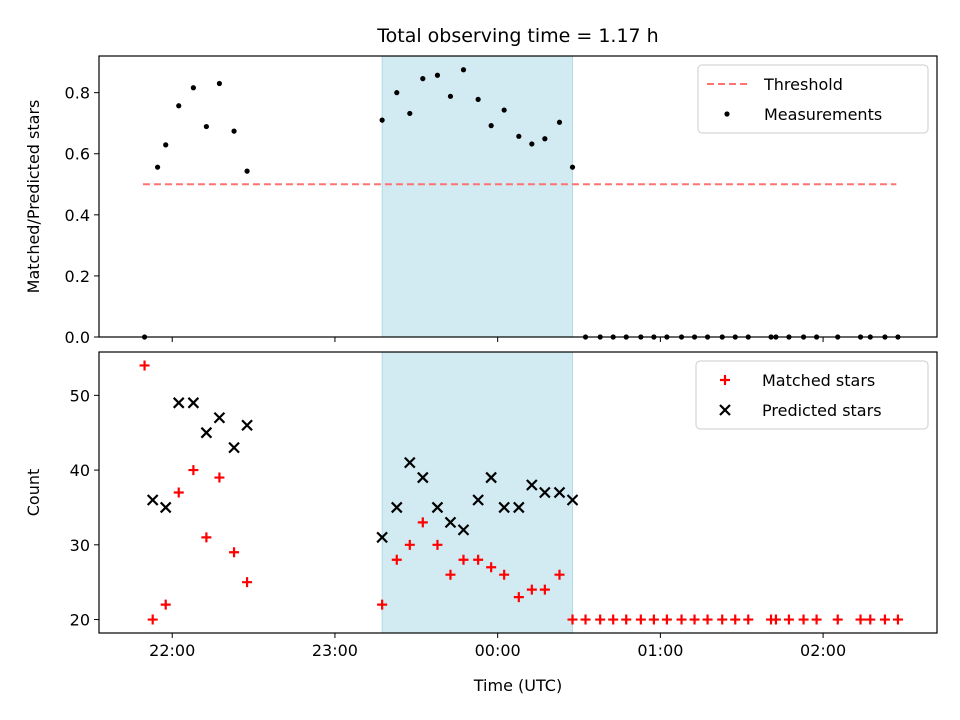 The image size is (960, 720). I want to click on x-tick-label: 22:00, so click(172, 650).